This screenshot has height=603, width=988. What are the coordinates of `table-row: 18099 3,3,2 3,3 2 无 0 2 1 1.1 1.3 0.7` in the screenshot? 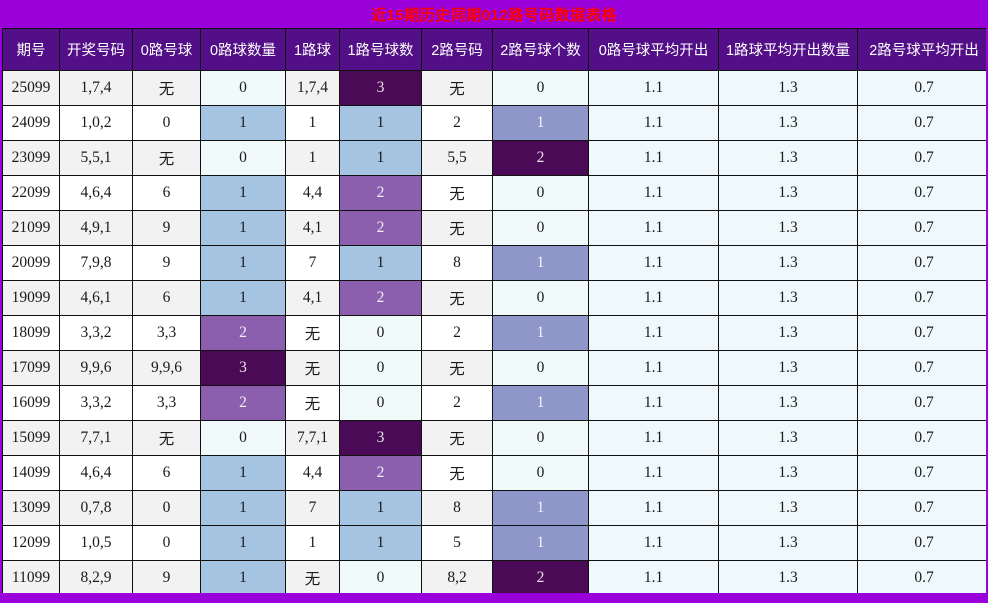 It's located at (494, 333).